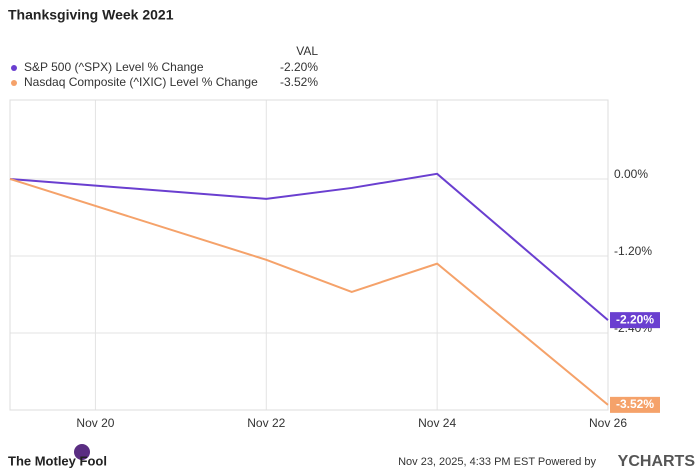 This screenshot has width=700, height=473. I want to click on end-label: -2.20%, so click(635, 319).